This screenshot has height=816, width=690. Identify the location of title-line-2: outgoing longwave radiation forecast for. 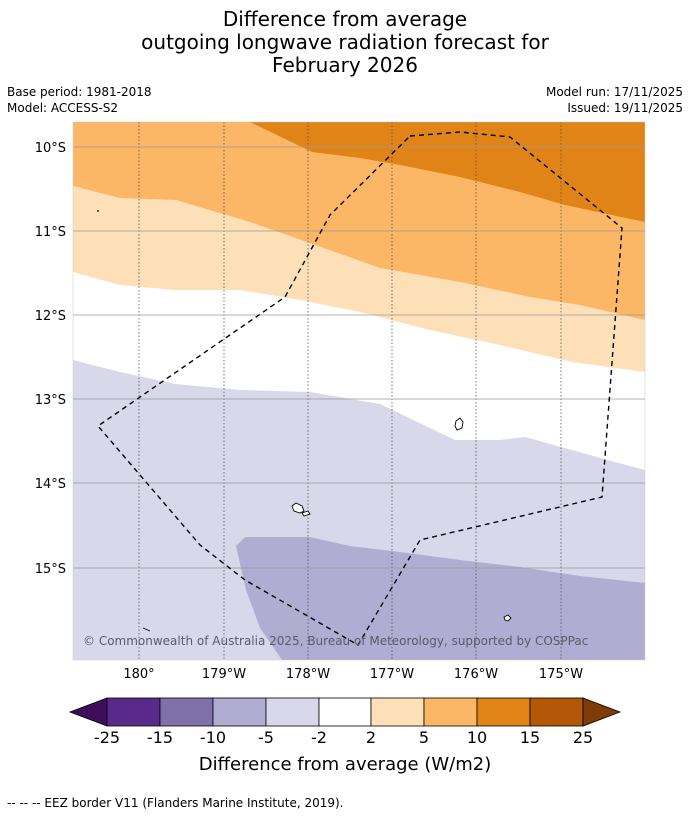
(345, 42).